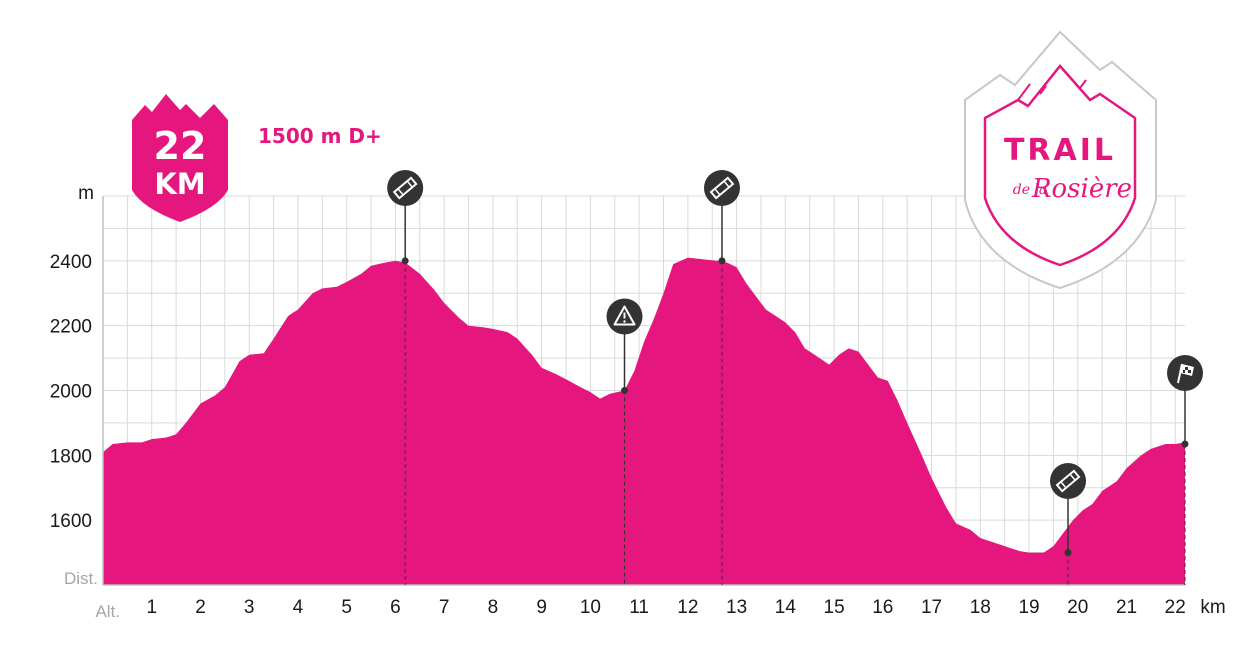  I want to click on y-tick-label: 1800, so click(71, 456).